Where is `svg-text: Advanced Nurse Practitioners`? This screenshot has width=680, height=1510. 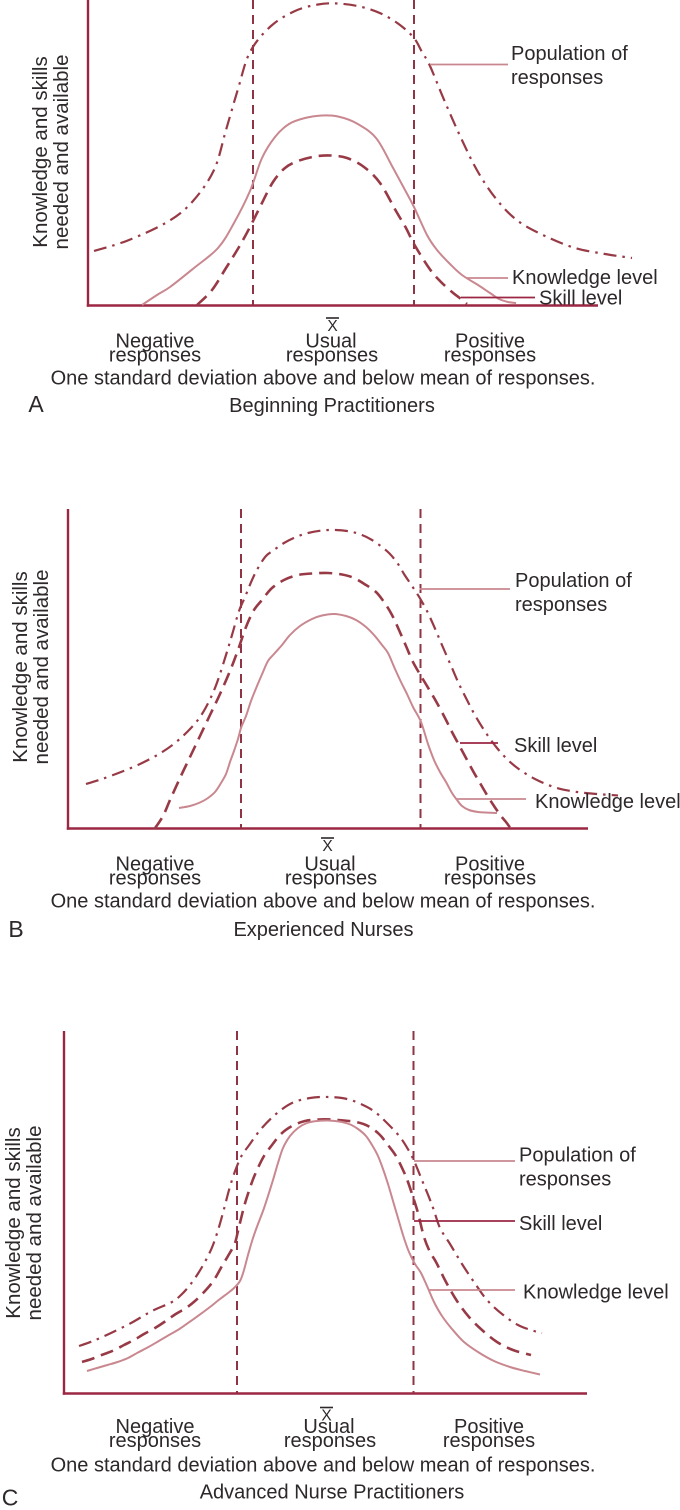 svg-text: Advanced Nurse Practitioners is located at coordinates (332, 1493).